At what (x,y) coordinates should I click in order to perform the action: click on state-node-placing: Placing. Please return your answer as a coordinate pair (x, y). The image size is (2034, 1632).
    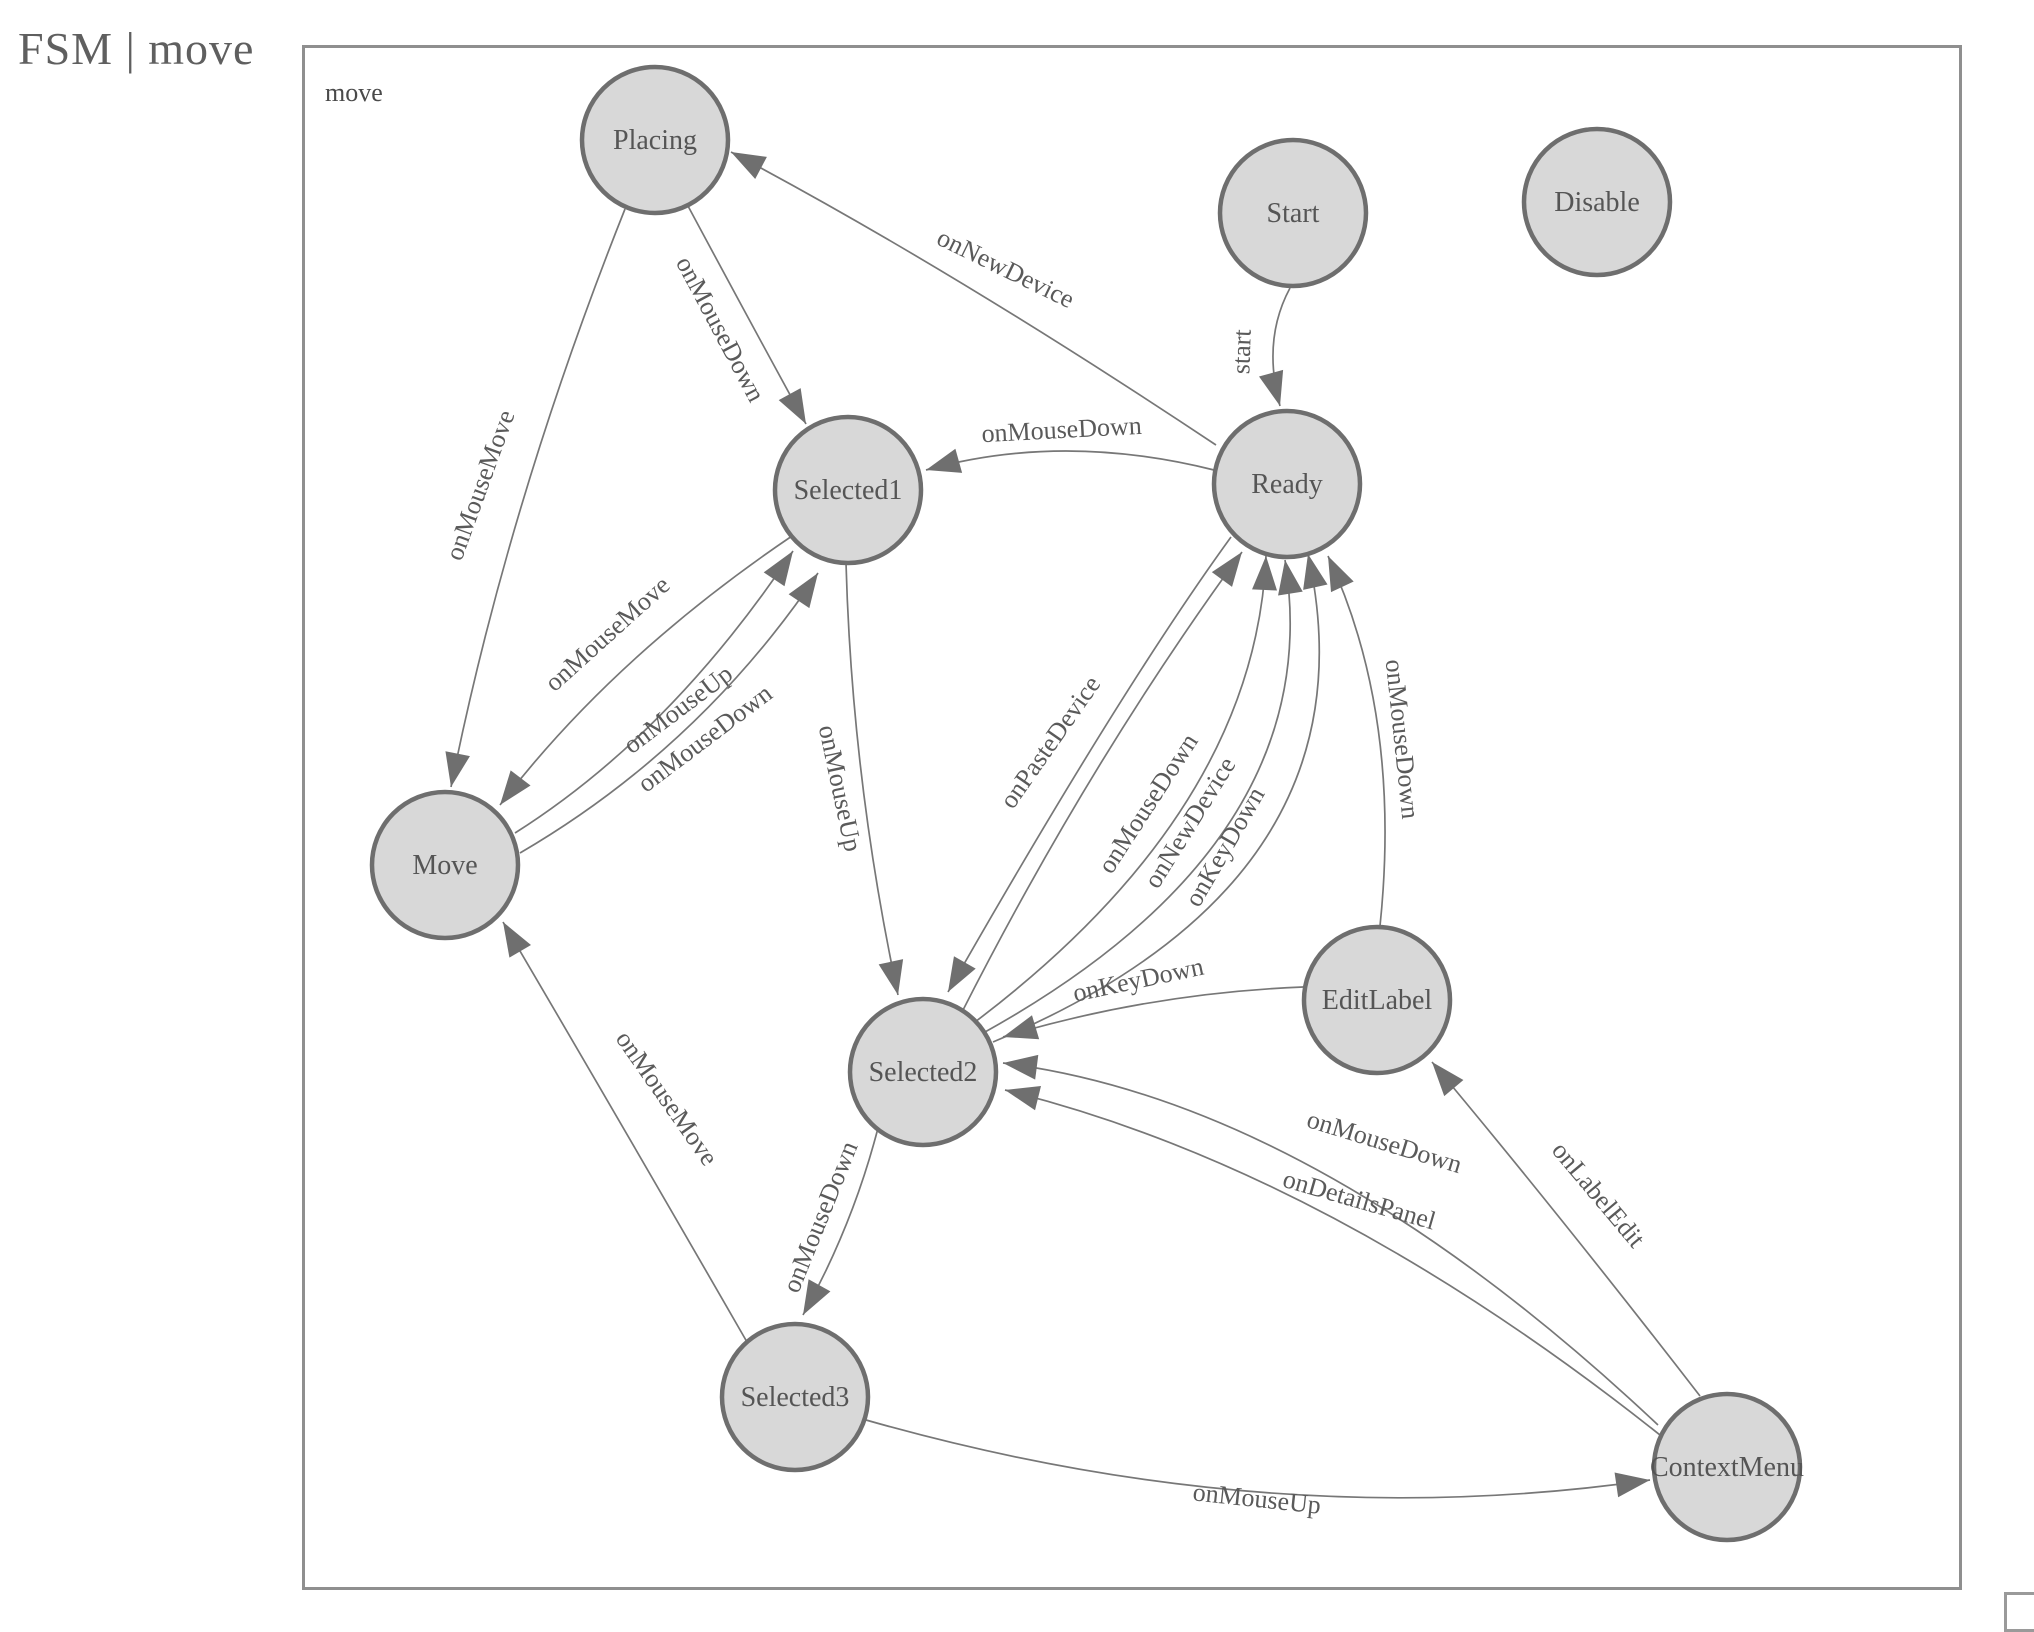
    Looking at the image, I should click on (655, 140).